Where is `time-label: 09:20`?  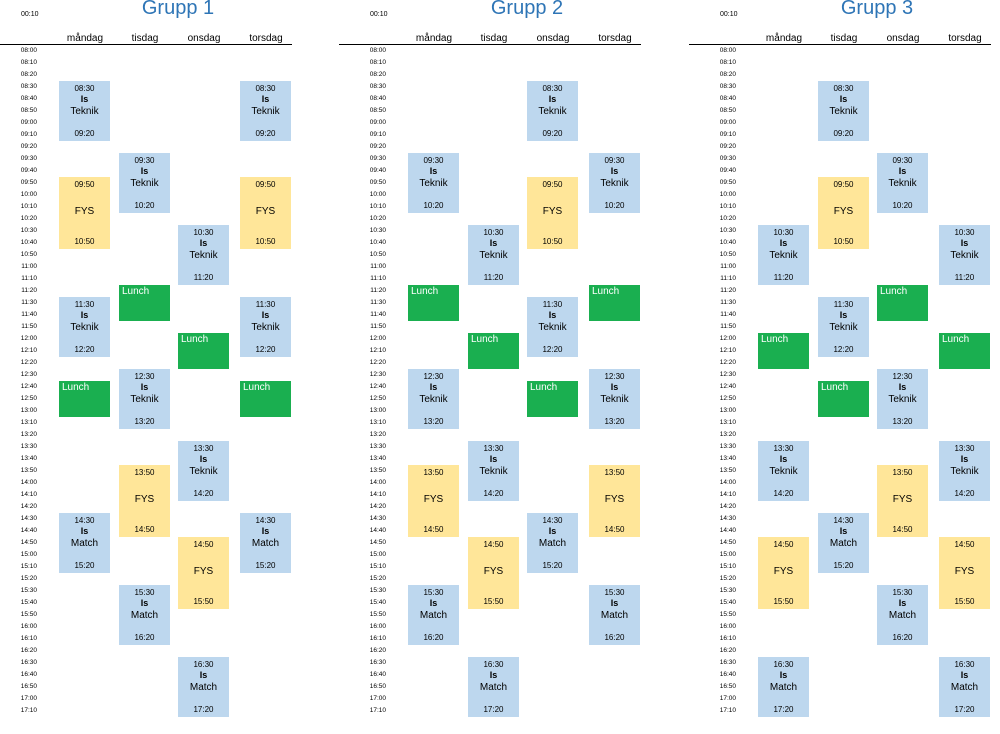
time-label: 09:20 is located at coordinates (377, 146).